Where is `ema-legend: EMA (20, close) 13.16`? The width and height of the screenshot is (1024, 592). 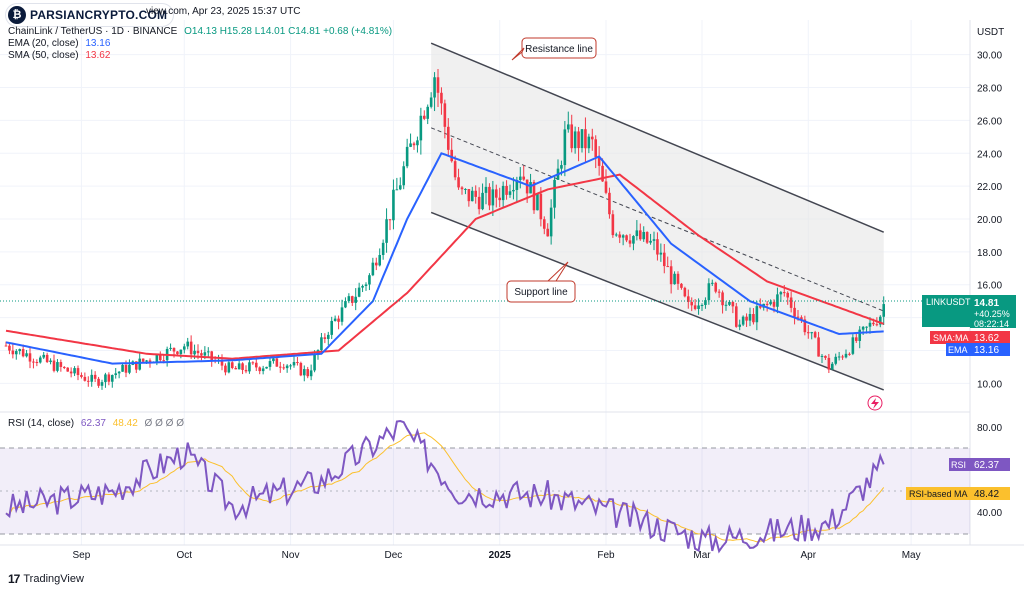
ema-legend: EMA (20, close) 13.16 is located at coordinates (59, 44).